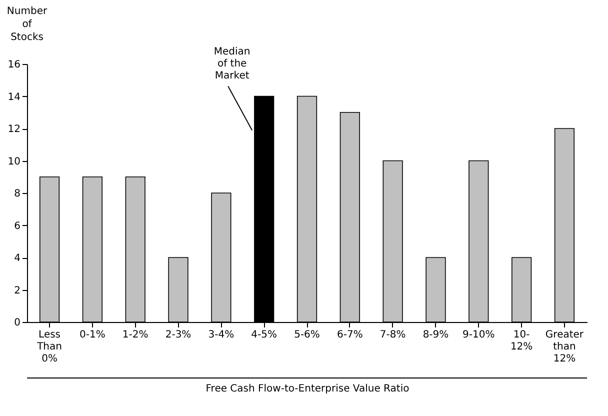  What do you see at coordinates (221, 335) in the screenshot?
I see `x-tick-label: 3-4%` at bounding box center [221, 335].